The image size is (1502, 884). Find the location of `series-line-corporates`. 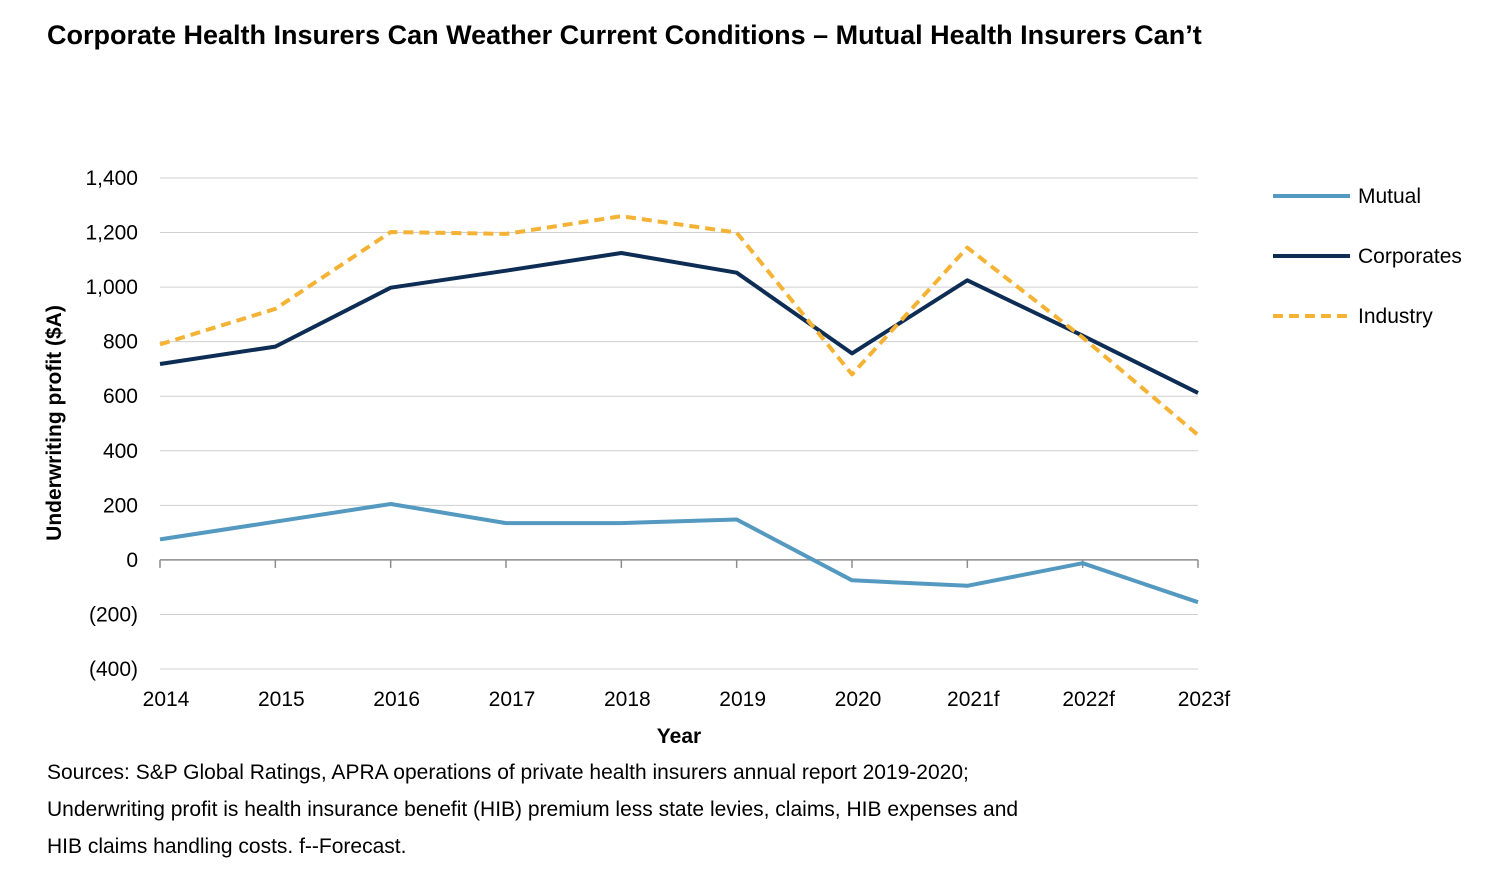

series-line-corporates is located at coordinates (679, 323).